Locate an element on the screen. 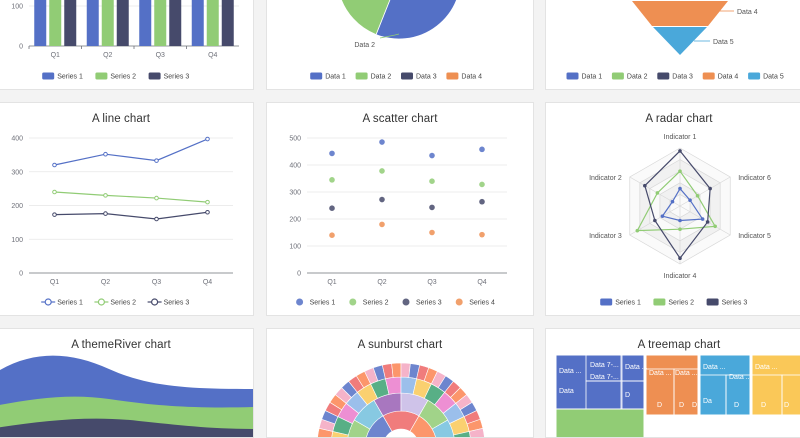  legend-label: Data 4 is located at coordinates (728, 77).